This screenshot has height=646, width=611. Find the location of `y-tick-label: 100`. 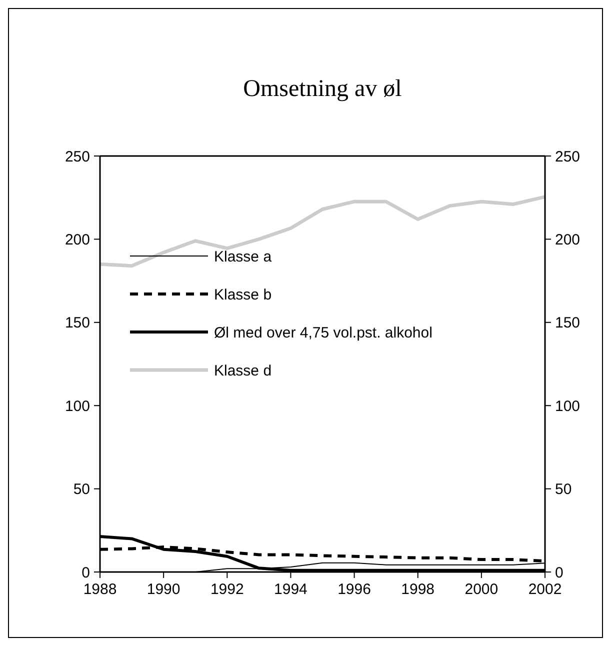

y-tick-label: 100 is located at coordinates (77, 406).